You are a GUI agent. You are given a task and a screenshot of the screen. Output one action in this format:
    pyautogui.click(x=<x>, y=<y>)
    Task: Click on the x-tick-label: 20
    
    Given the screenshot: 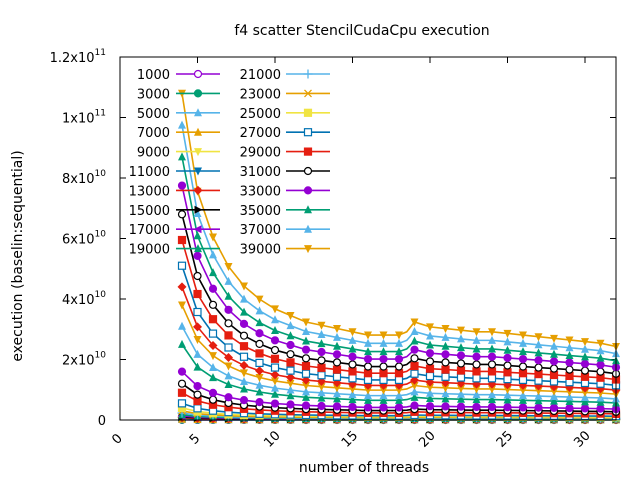 What is the action you would take?
    pyautogui.click(x=427, y=439)
    